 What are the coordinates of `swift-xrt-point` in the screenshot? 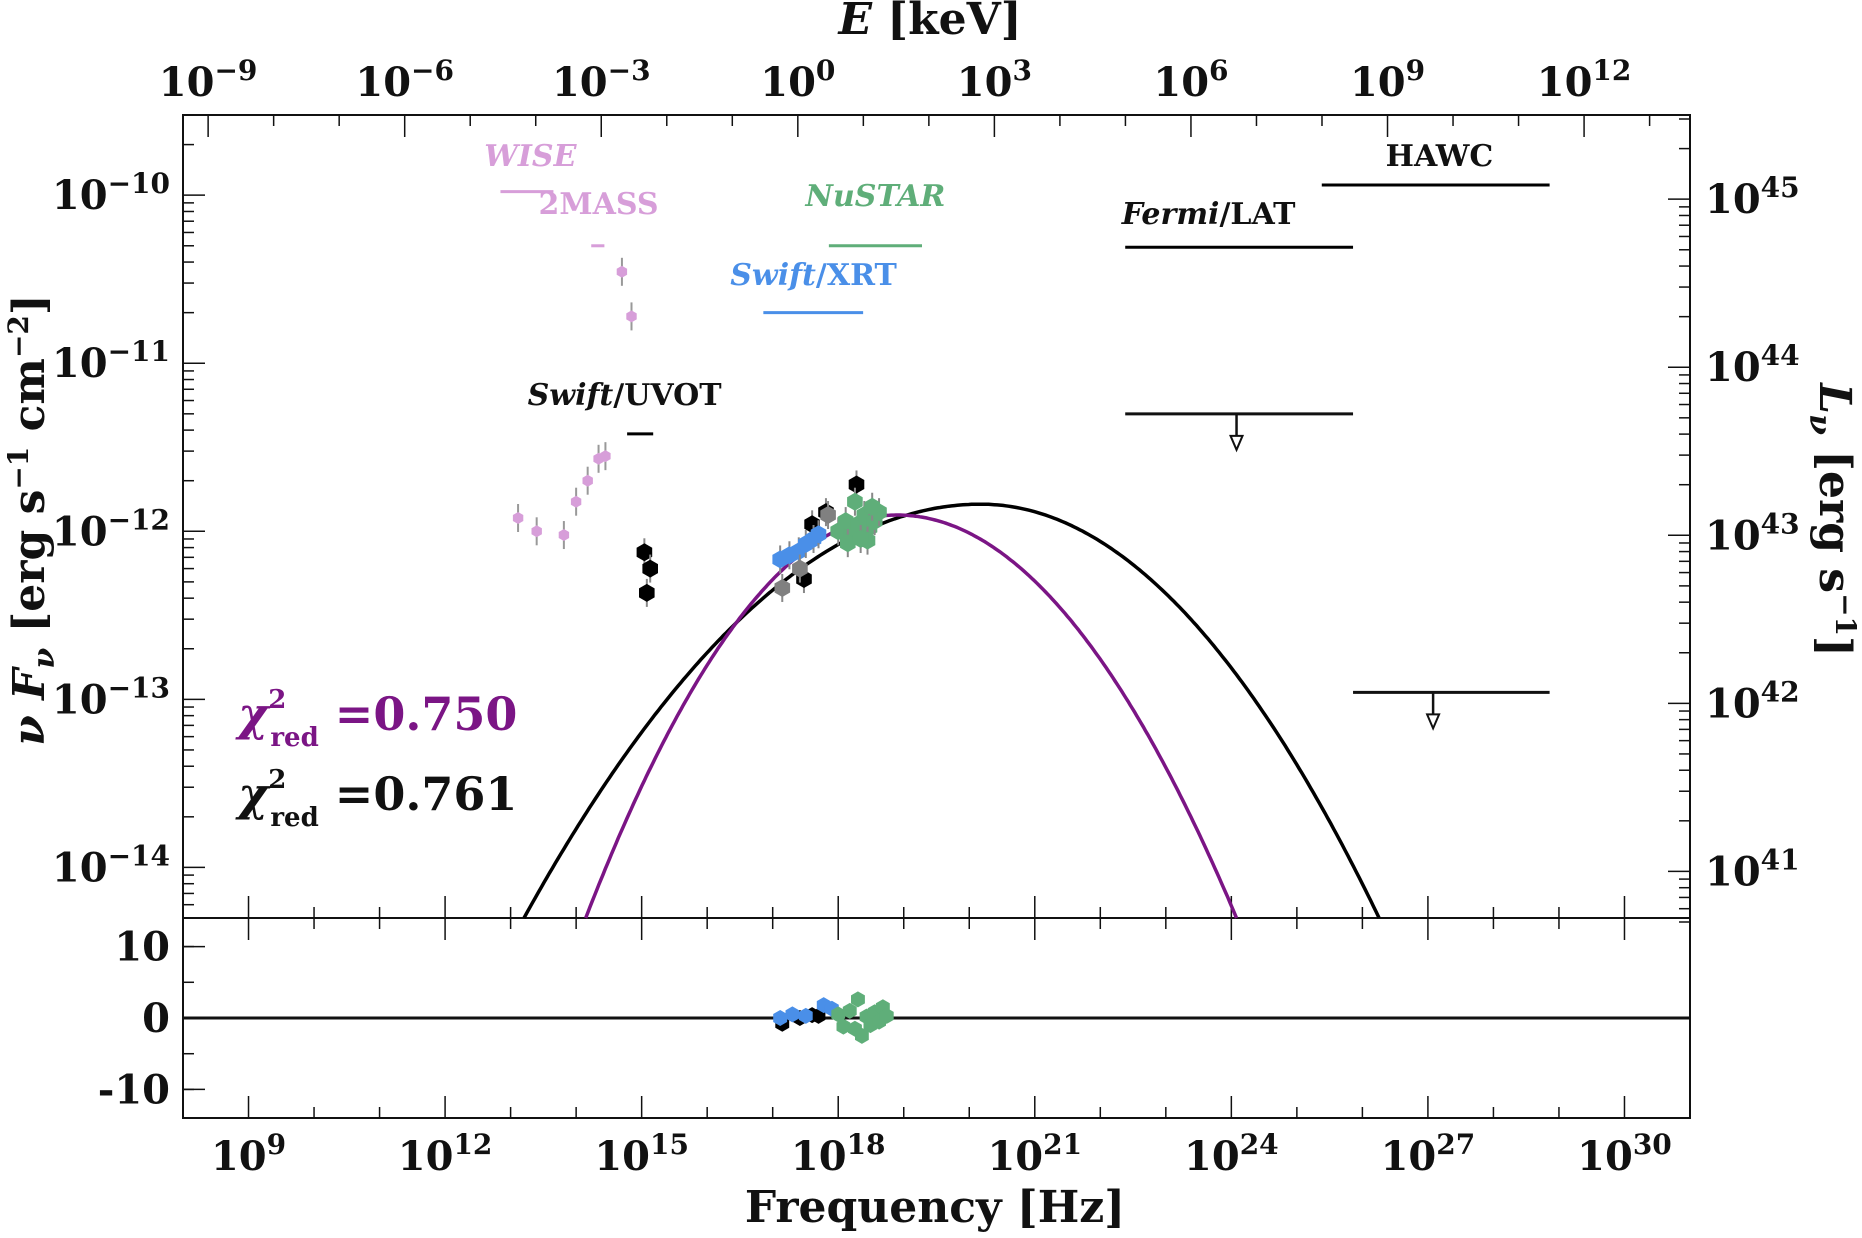 It's located at (818, 534).